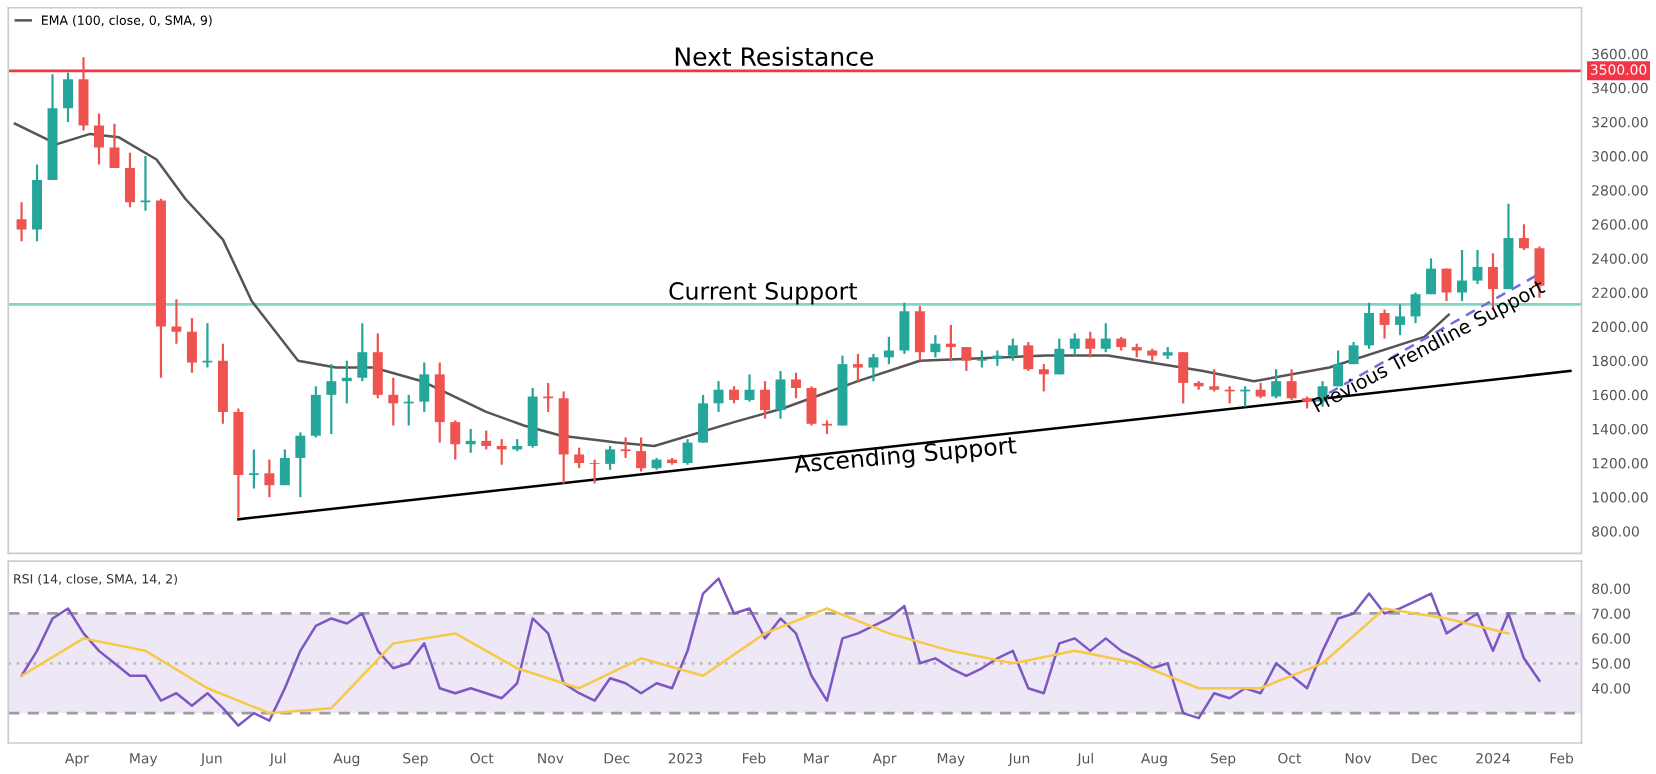  What do you see at coordinates (774, 56) in the screenshot?
I see `annotation: Next Resistance` at bounding box center [774, 56].